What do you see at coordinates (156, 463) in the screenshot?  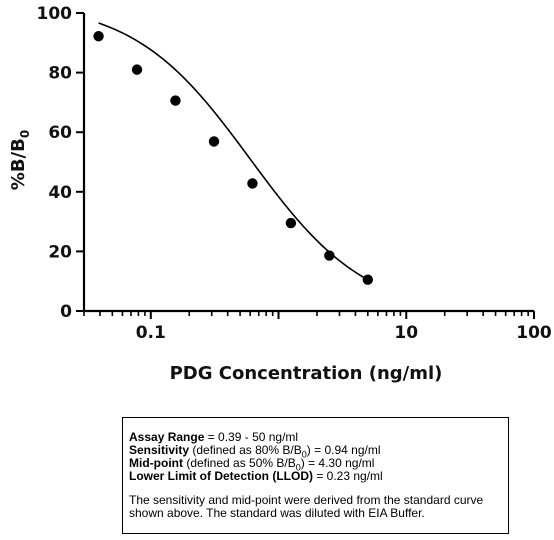 I see `midpoint-label: Mid-point` at bounding box center [156, 463].